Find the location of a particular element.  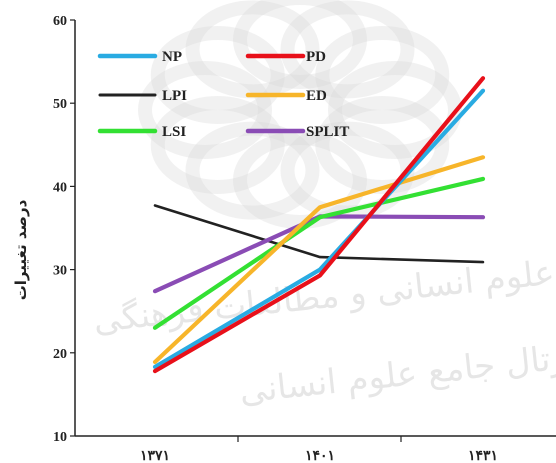

legend-label: ED is located at coordinates (316, 96).